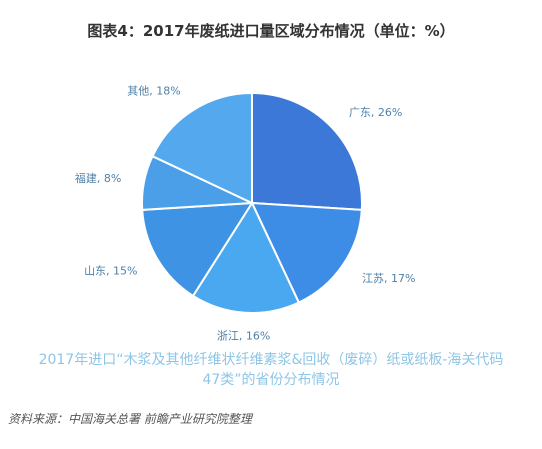 The width and height of the screenshot is (542, 449). Describe the element at coordinates (271, 31) in the screenshot. I see `chart-title: 图表4：2017年废纸进口量区域分布情况（单位：%）` at that location.